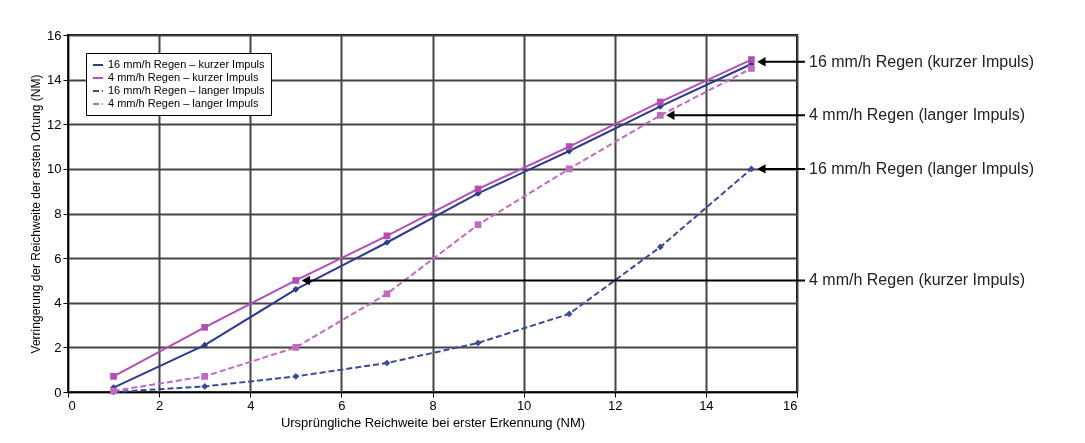 This screenshot has width=1085, height=443. What do you see at coordinates (921, 168) in the screenshot?
I see `annotation: 16 mm/h Regen (langer Impuls)` at bounding box center [921, 168].